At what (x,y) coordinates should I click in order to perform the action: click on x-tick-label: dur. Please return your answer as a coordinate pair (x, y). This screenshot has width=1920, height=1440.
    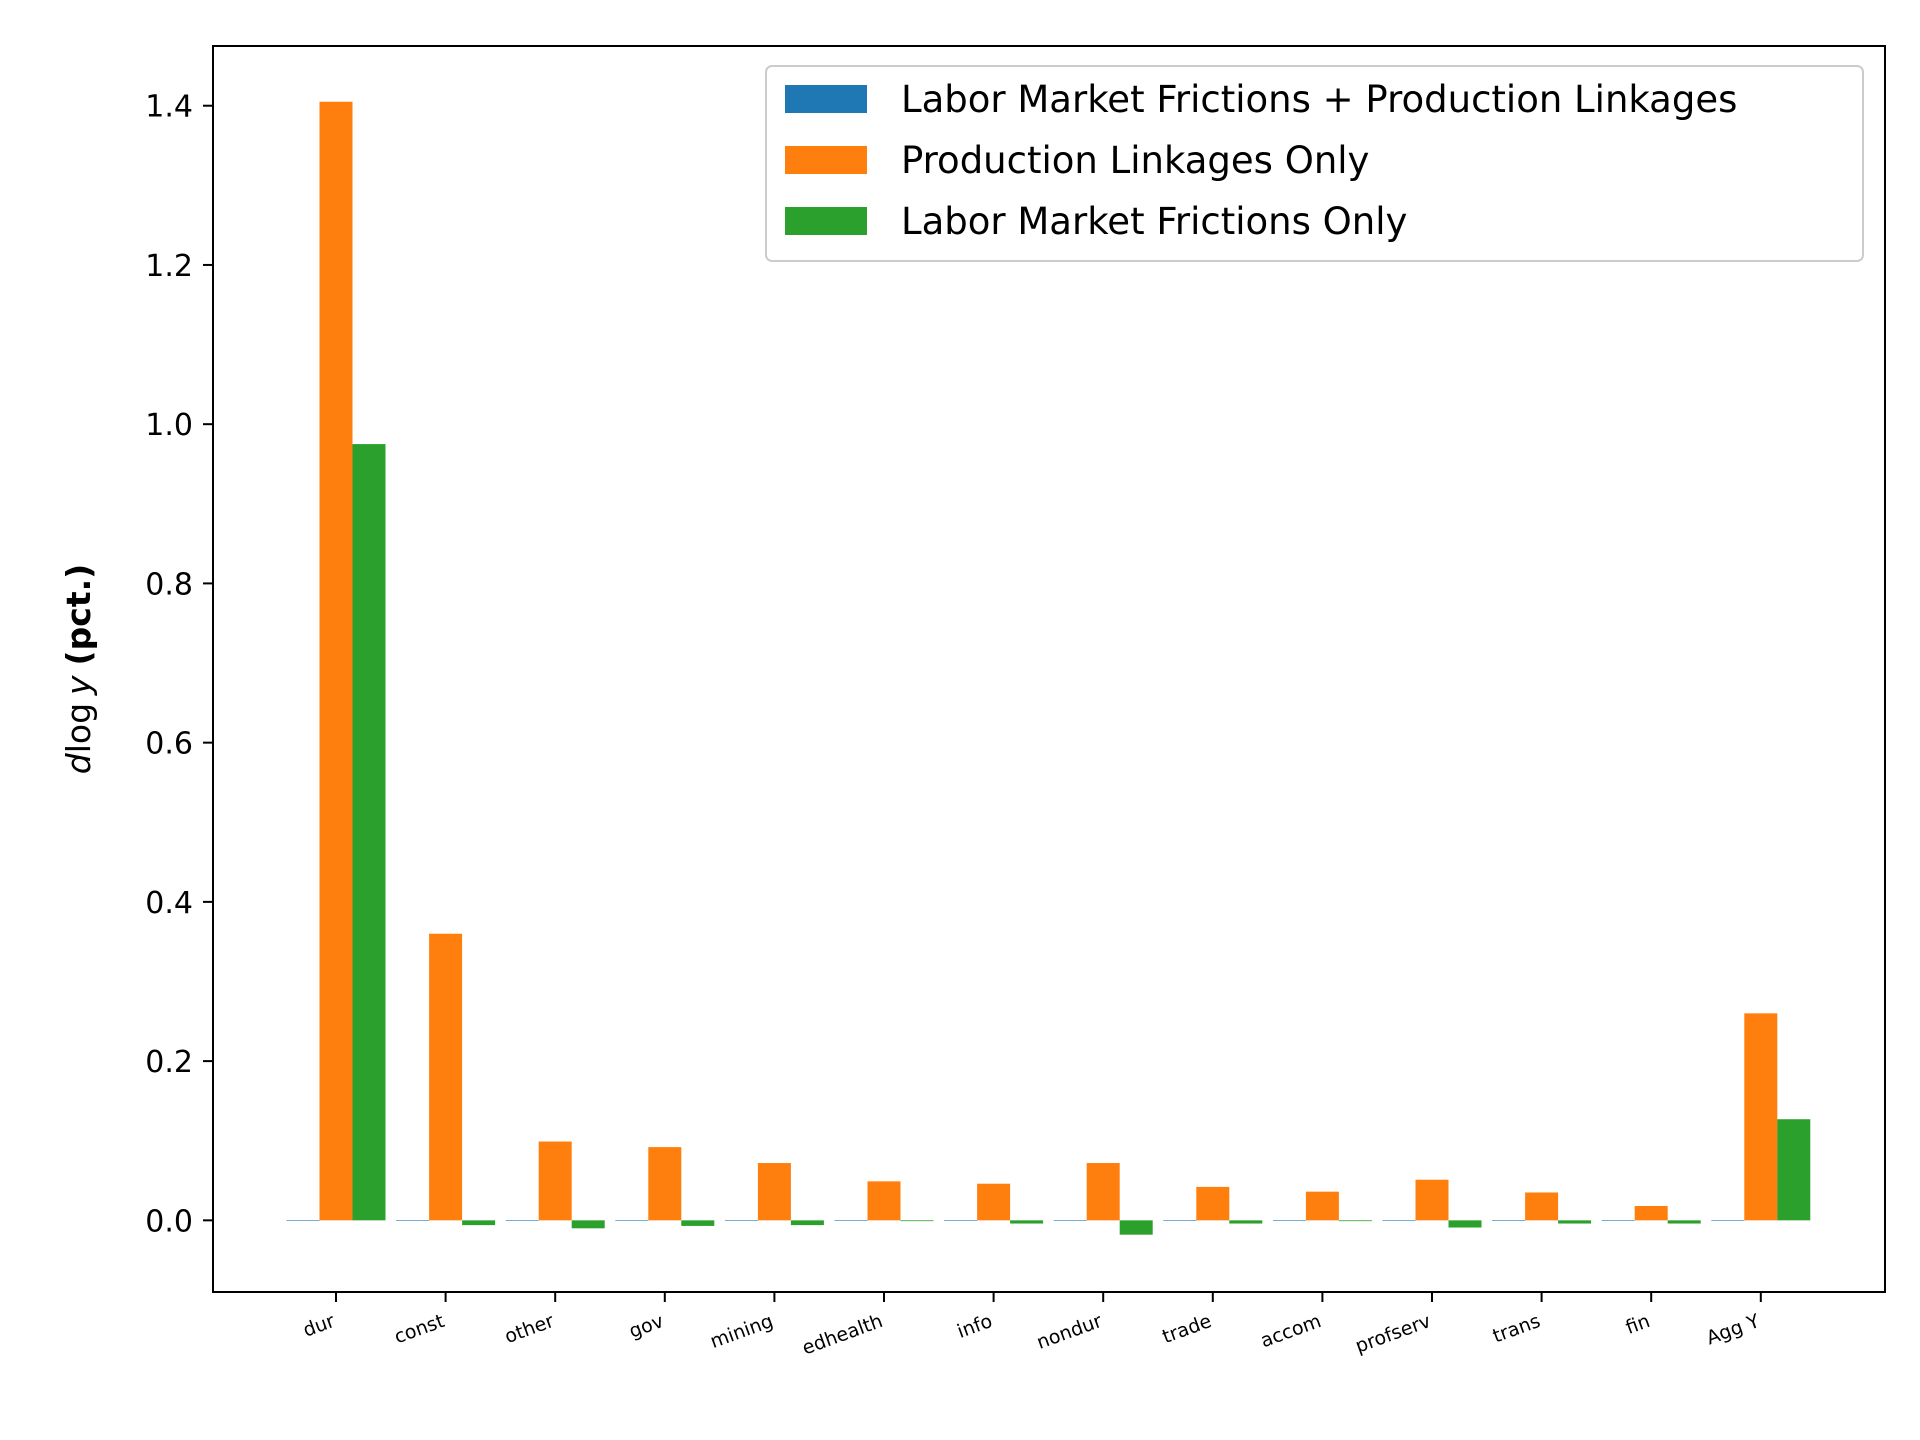
    Looking at the image, I should click on (319, 1326).